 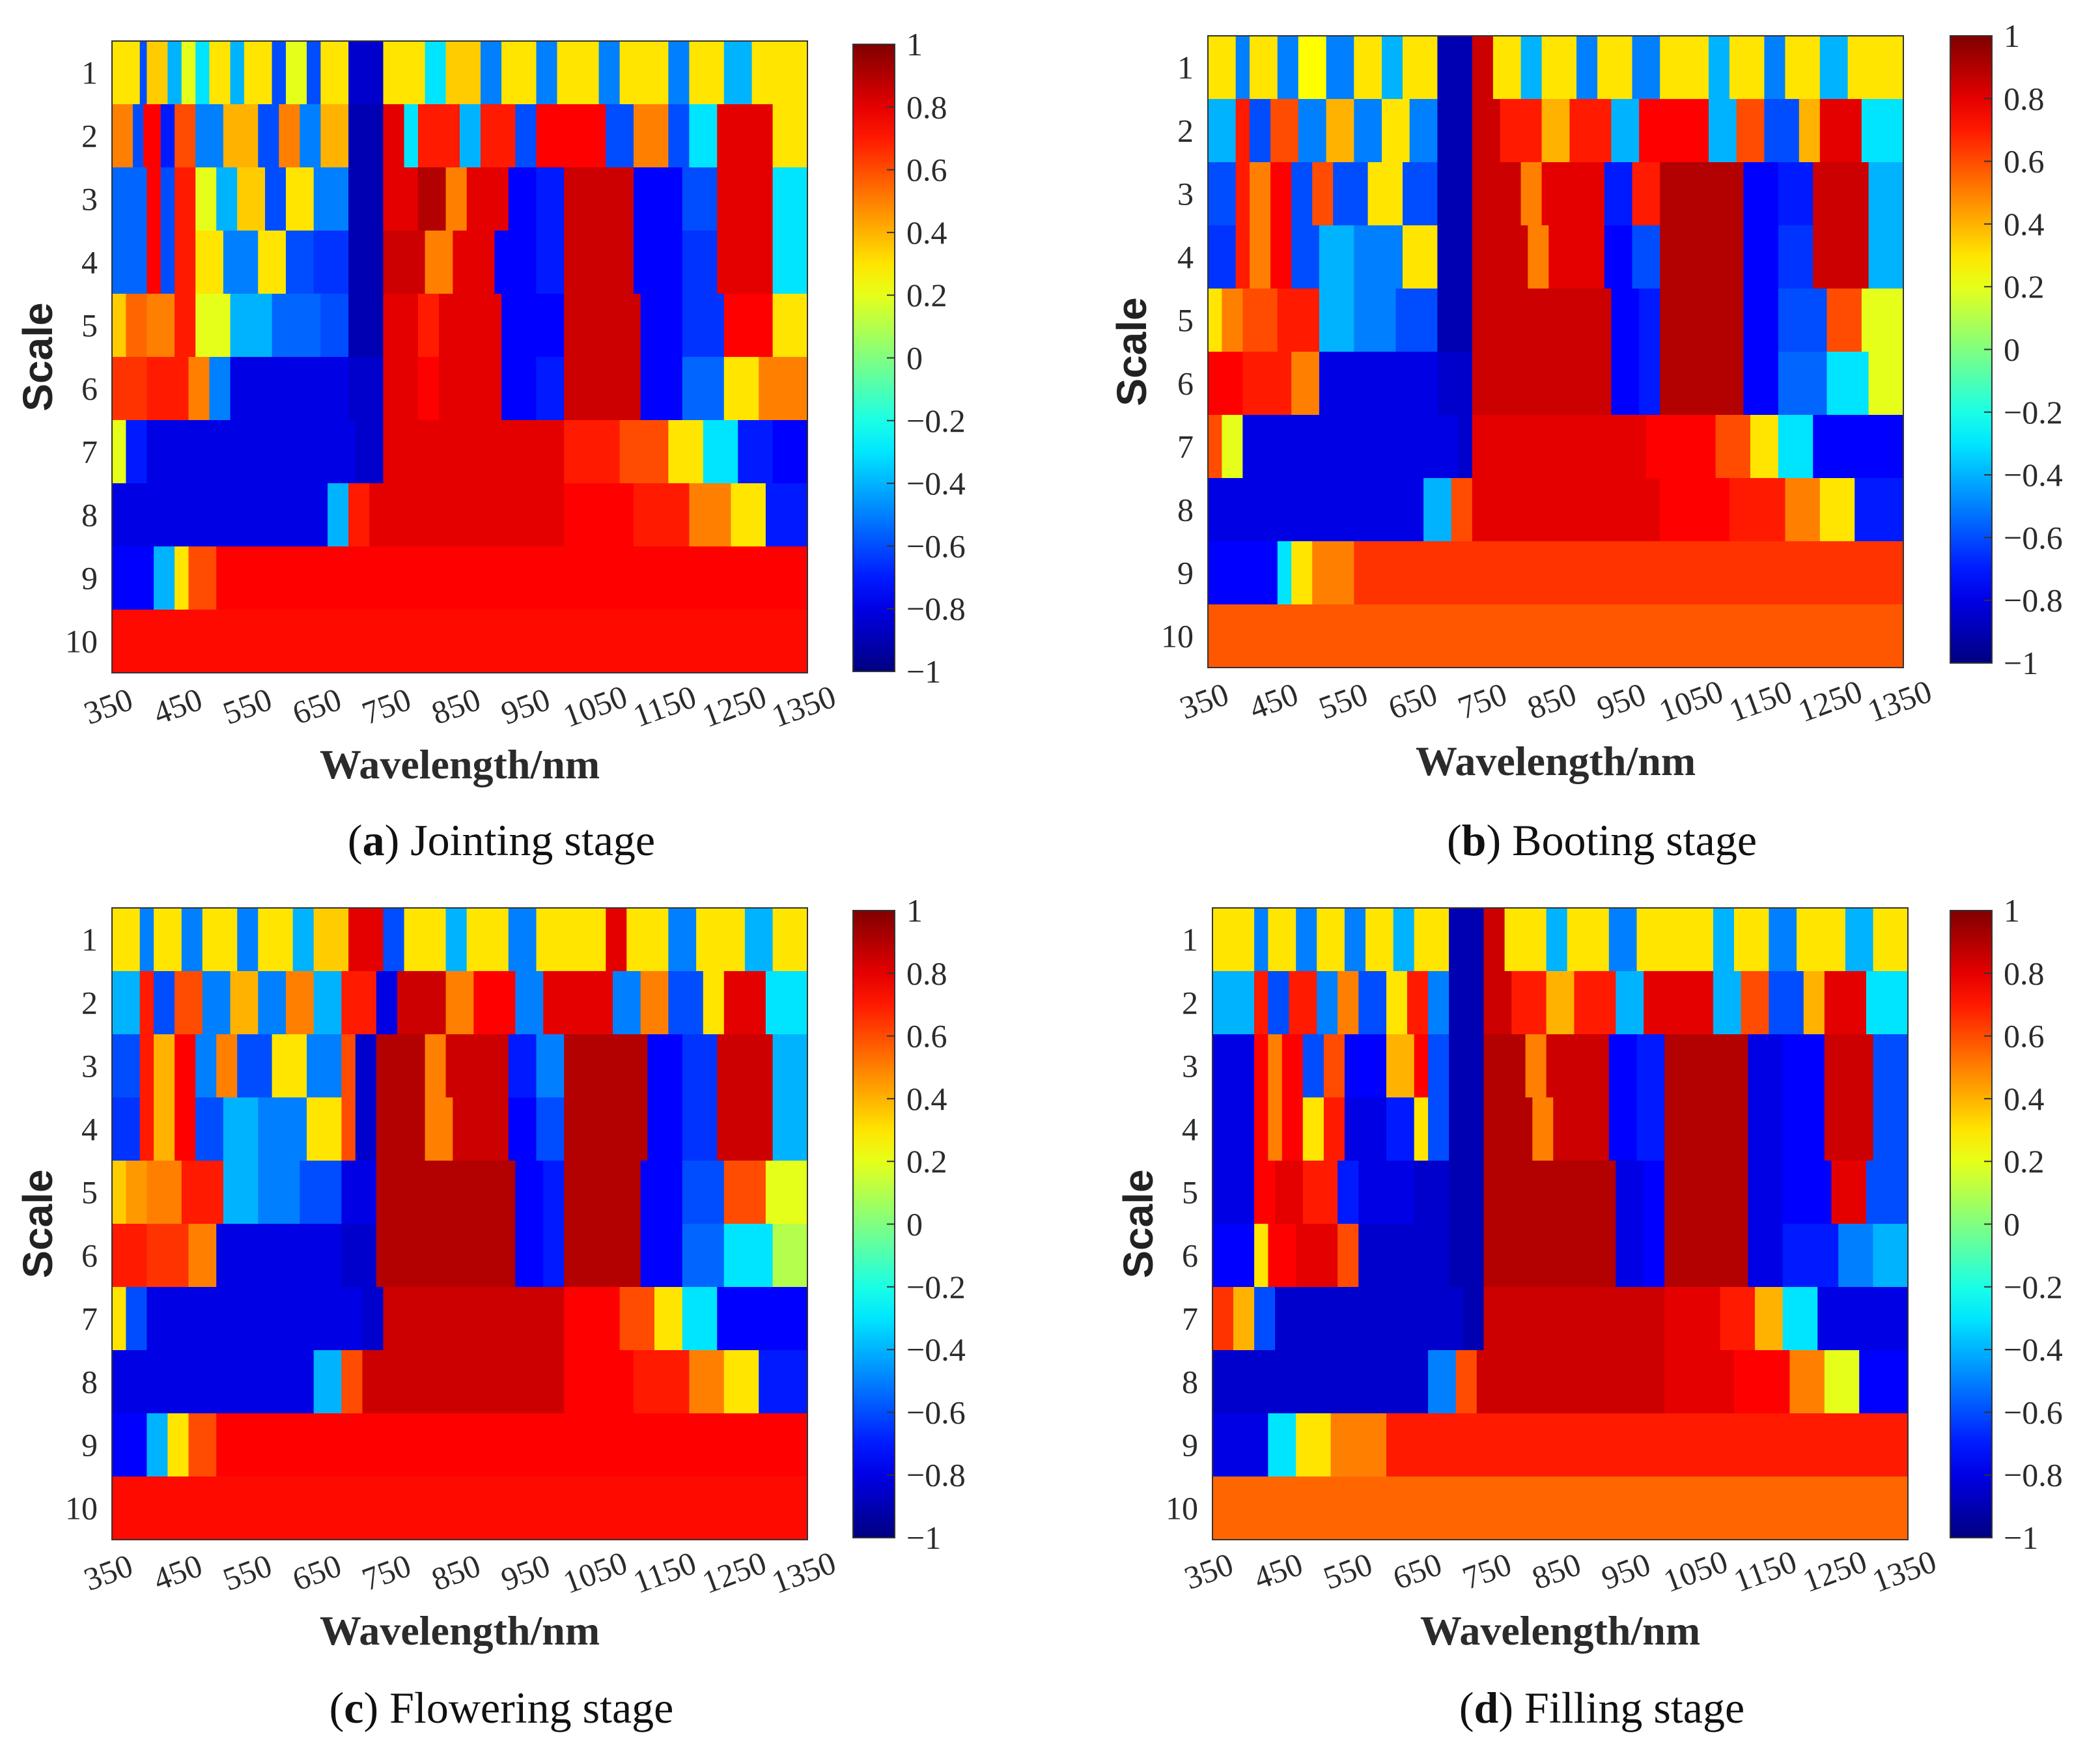 What do you see at coordinates (2021, 663) in the screenshot?
I see `colorbar-tick-label-b-10: −1` at bounding box center [2021, 663].